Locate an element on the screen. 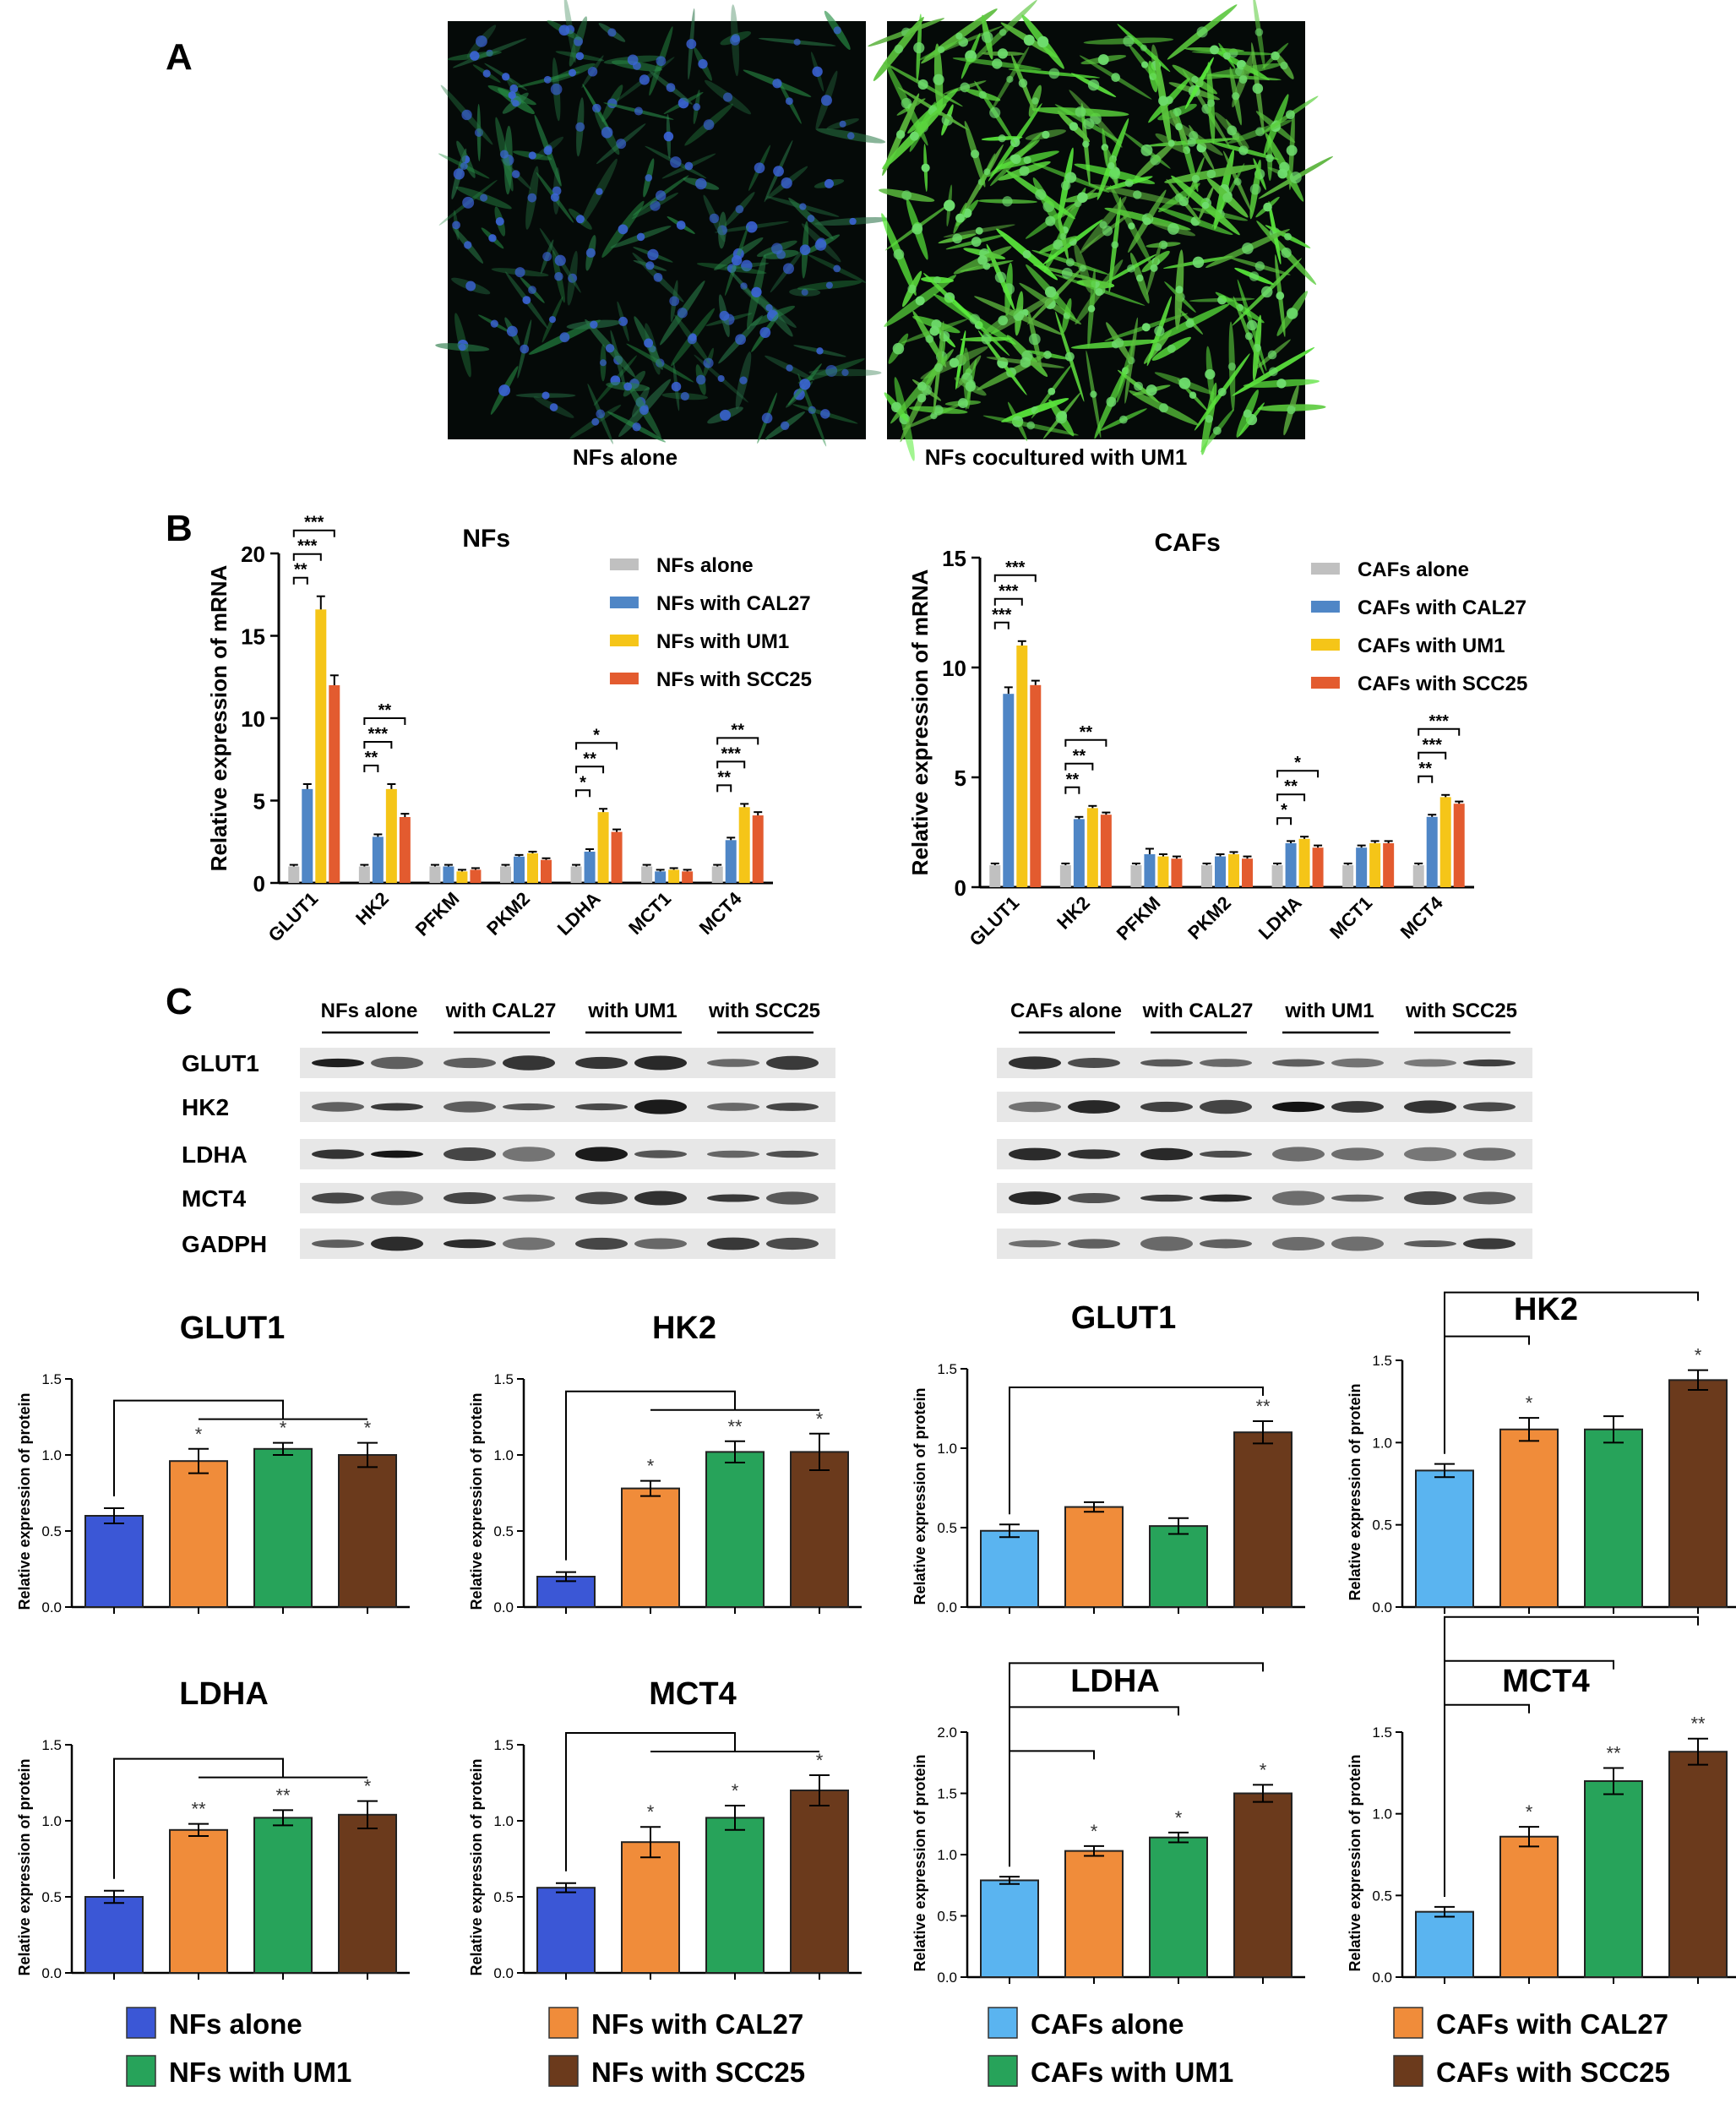 This screenshot has height=2114, width=1736. legend-swatch is located at coordinates (1003, 2071).